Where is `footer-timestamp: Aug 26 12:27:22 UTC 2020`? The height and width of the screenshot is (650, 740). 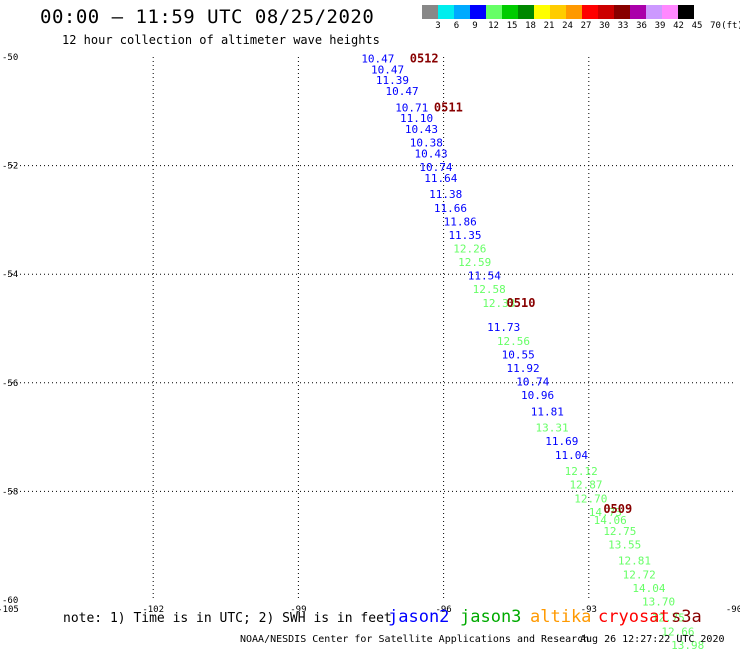 footer-timestamp: Aug 26 12:27:22 UTC 2020 is located at coordinates (652, 639).